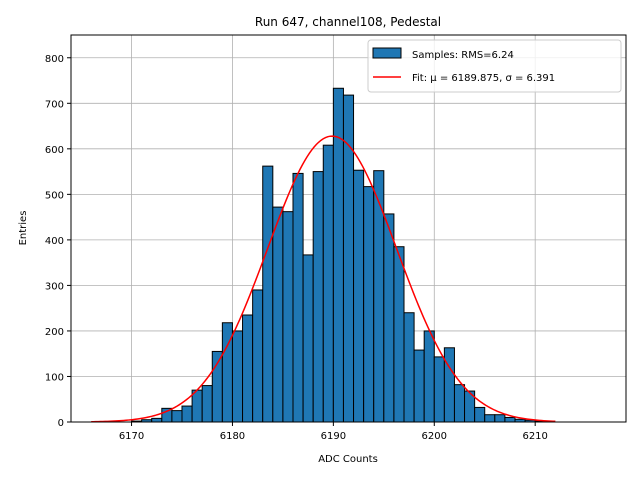  Describe the element at coordinates (387, 53) in the screenshot. I see `legend-samples-swatch` at that location.